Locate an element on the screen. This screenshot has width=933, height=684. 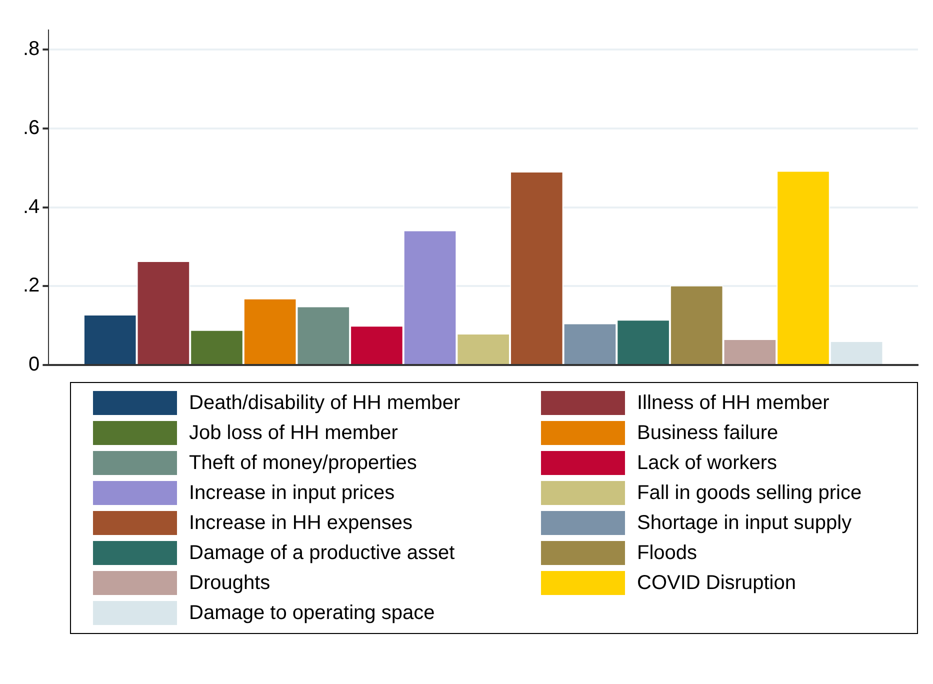
y-tick-label: .6 is located at coordinates (31, 128).